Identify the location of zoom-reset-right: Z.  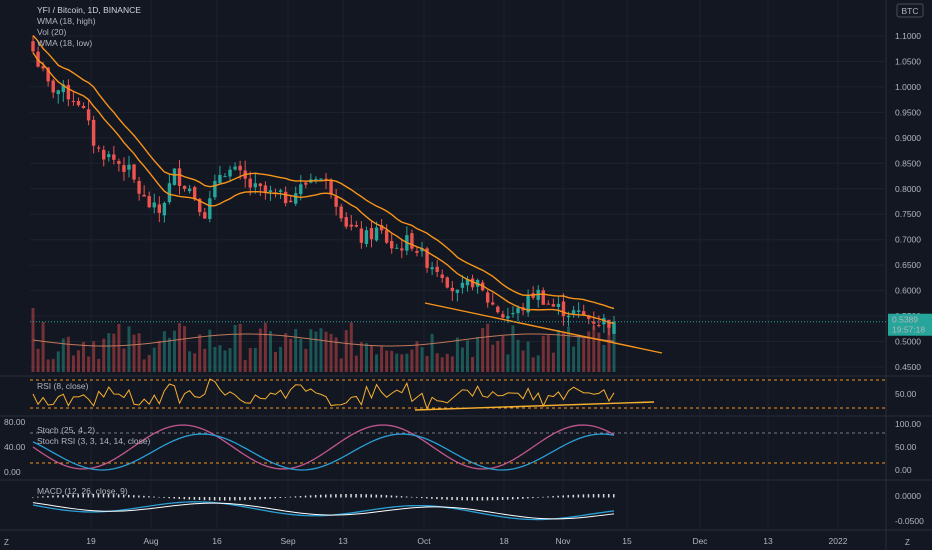
(907, 542).